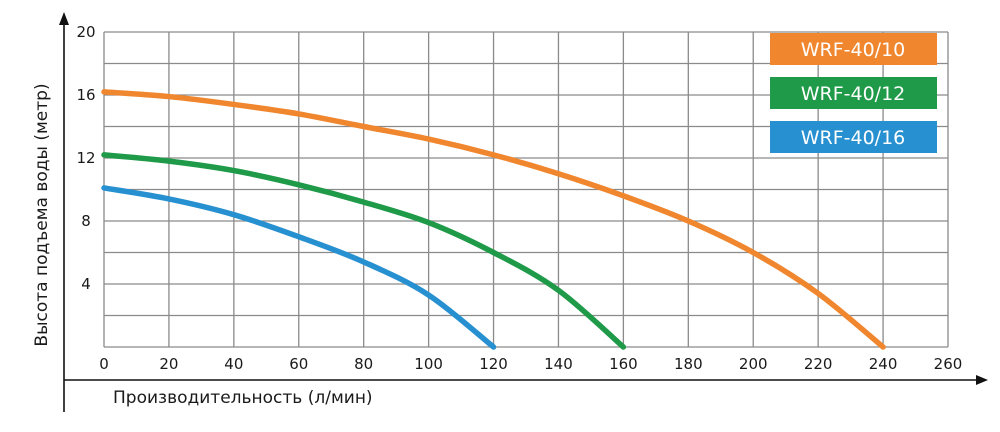  I want to click on y-axis-arrow, so click(64, 18).